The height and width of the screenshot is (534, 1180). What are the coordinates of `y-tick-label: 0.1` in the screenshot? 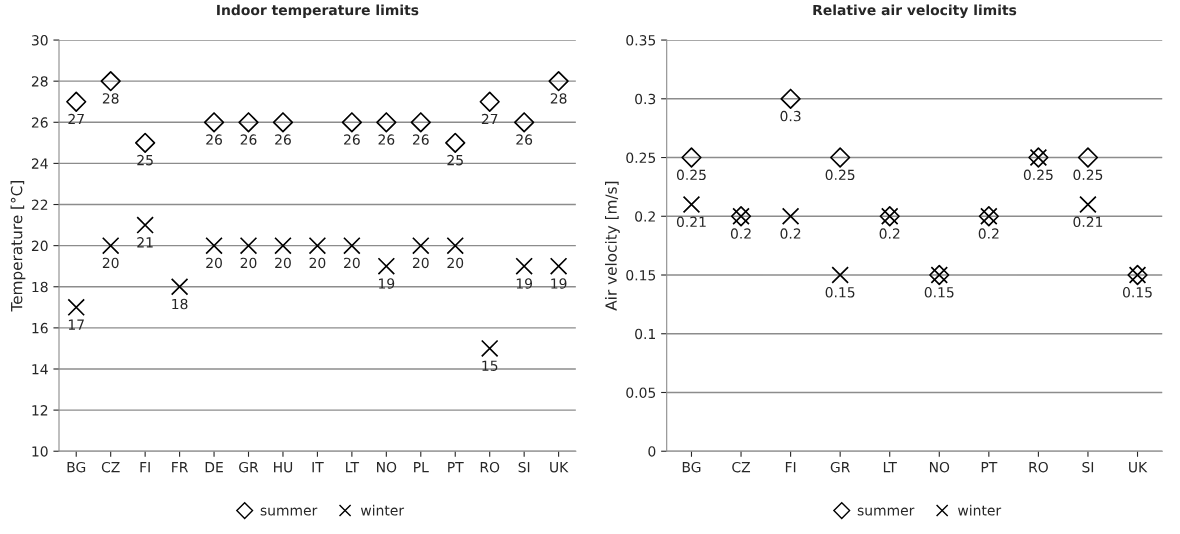 It's located at (645, 334).